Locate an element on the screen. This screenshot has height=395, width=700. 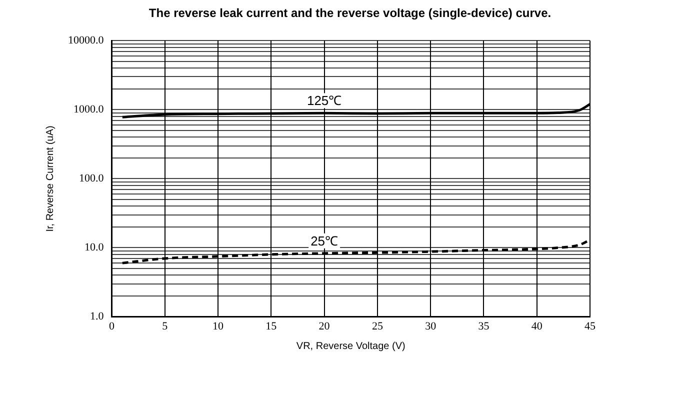
y-tick-label: 10.0 is located at coordinates (94, 248).